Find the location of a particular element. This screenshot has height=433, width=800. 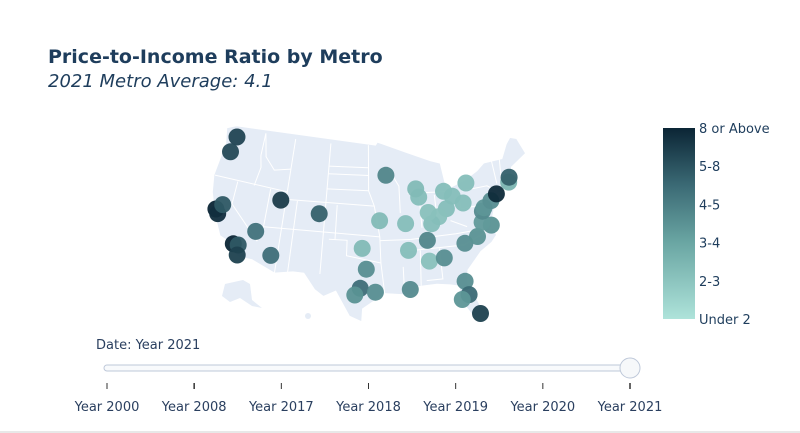

divider is located at coordinates (400, 432).